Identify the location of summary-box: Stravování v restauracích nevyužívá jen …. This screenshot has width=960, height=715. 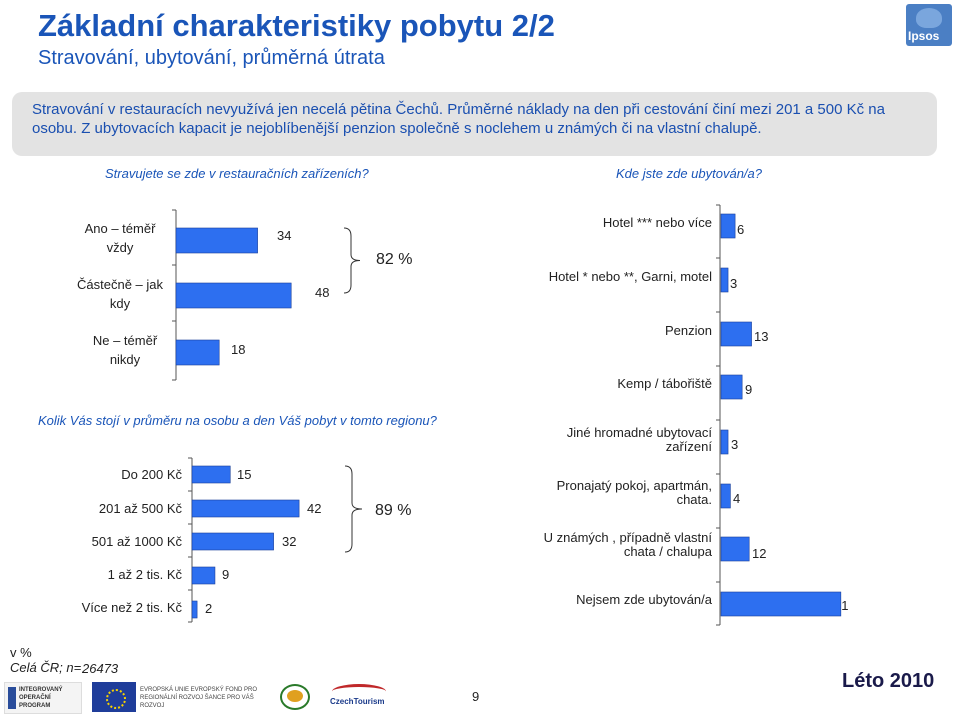
(474, 124).